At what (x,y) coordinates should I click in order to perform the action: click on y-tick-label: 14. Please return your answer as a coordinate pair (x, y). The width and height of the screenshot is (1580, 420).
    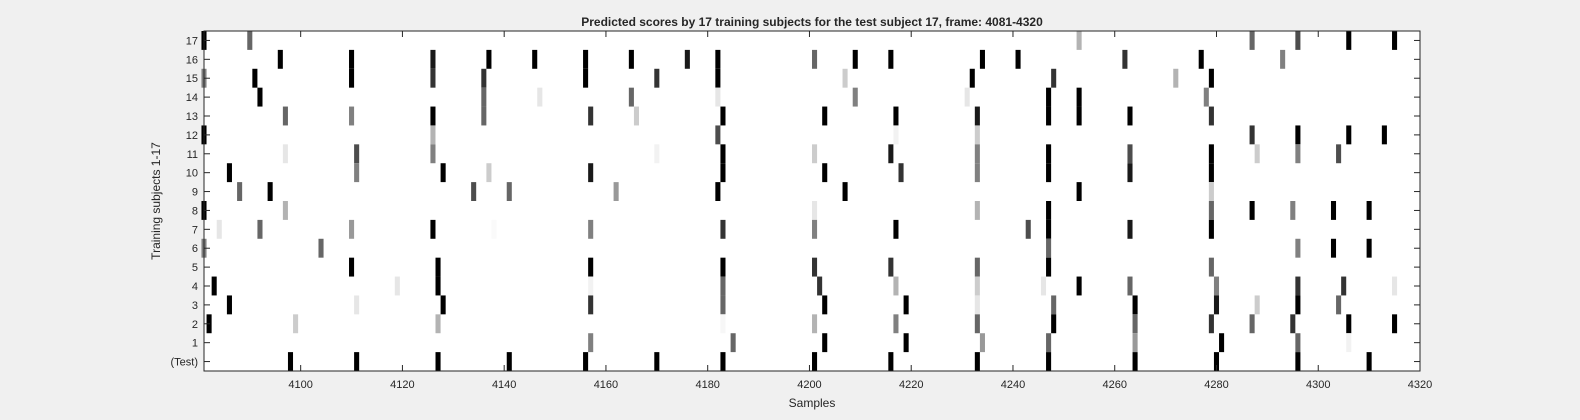
    Looking at the image, I should click on (192, 98).